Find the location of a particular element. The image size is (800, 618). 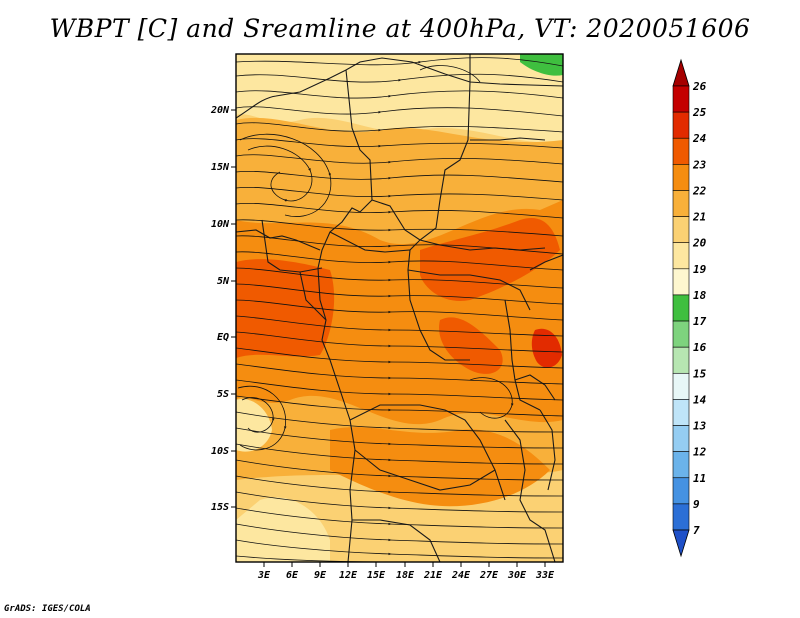

colorbar-label: 7 is located at coordinates (696, 530).